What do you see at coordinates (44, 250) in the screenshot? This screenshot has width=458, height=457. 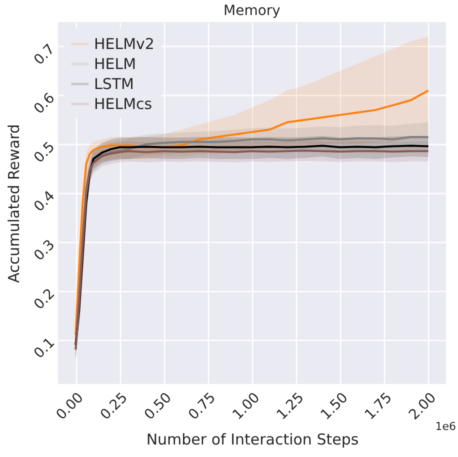 I see `y-tick-label: 0.3` at bounding box center [44, 250].